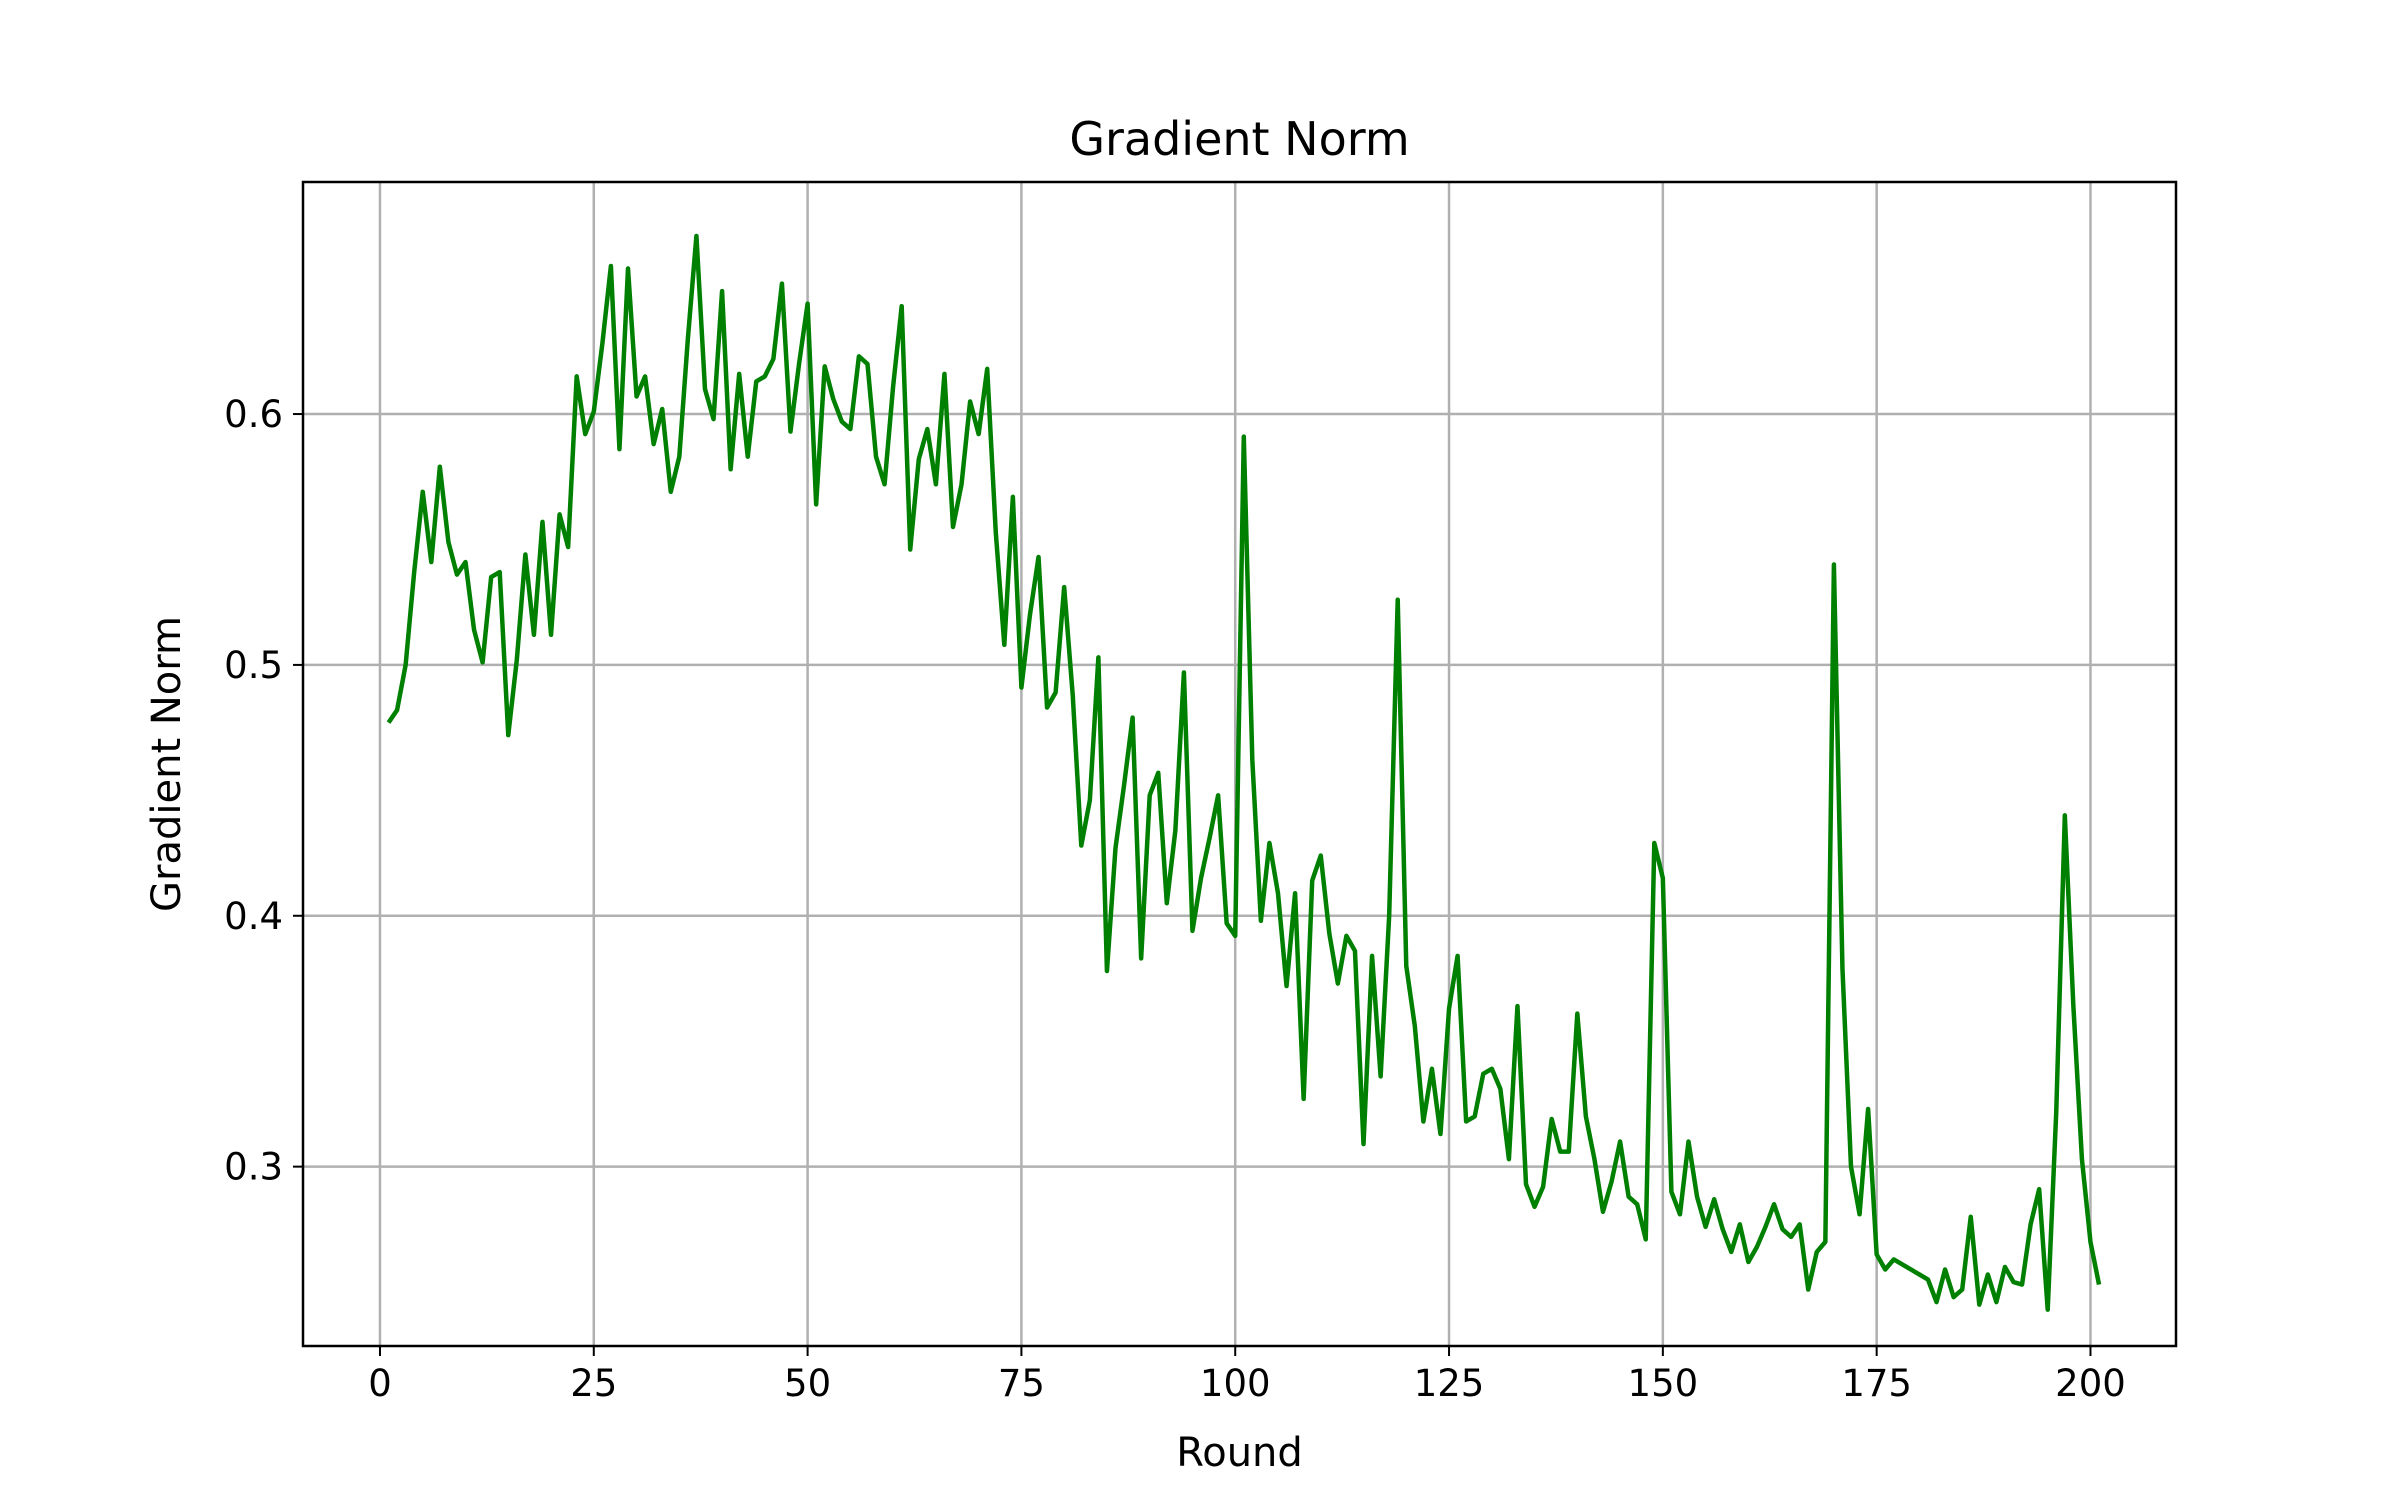 Image resolution: width=2400 pixels, height=1500 pixels. What do you see at coordinates (1239, 1453) in the screenshot?
I see `x-axis-label: Round` at bounding box center [1239, 1453].